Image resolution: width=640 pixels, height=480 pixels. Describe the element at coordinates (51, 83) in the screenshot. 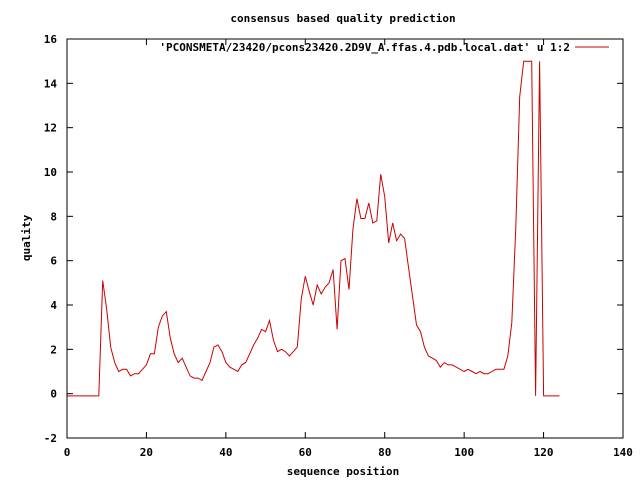

I see `y-tick-label: 14` at that location.